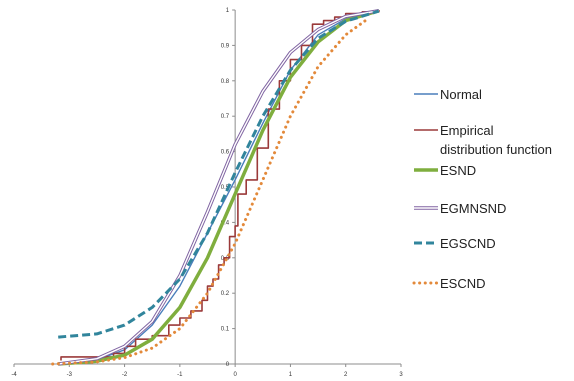 This screenshot has height=381, width=574. Describe the element at coordinates (225, 223) in the screenshot. I see `y-tick-label: 0.4` at that location.